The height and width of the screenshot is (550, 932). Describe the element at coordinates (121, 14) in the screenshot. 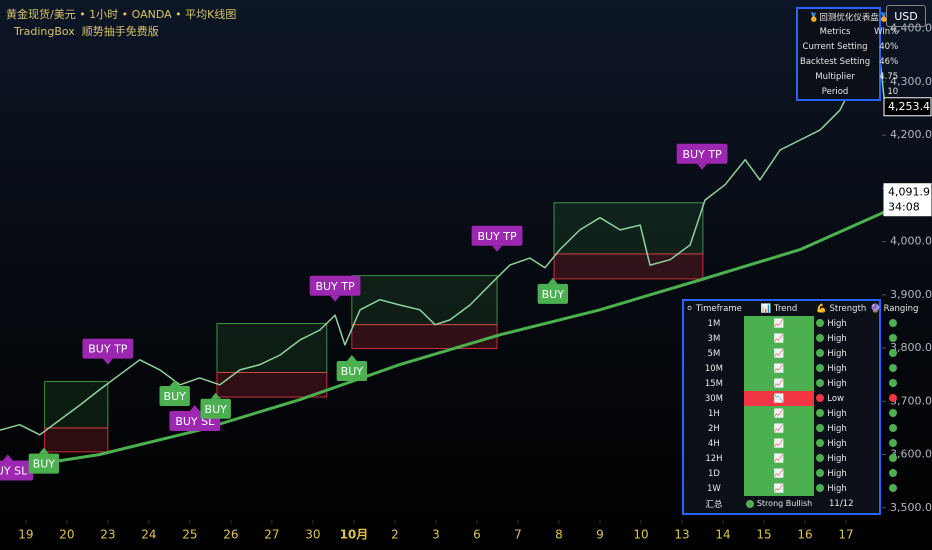

I see `chart-title: 黄金现货/美元 • 1小时 • OANDA • 平均K线图` at that location.